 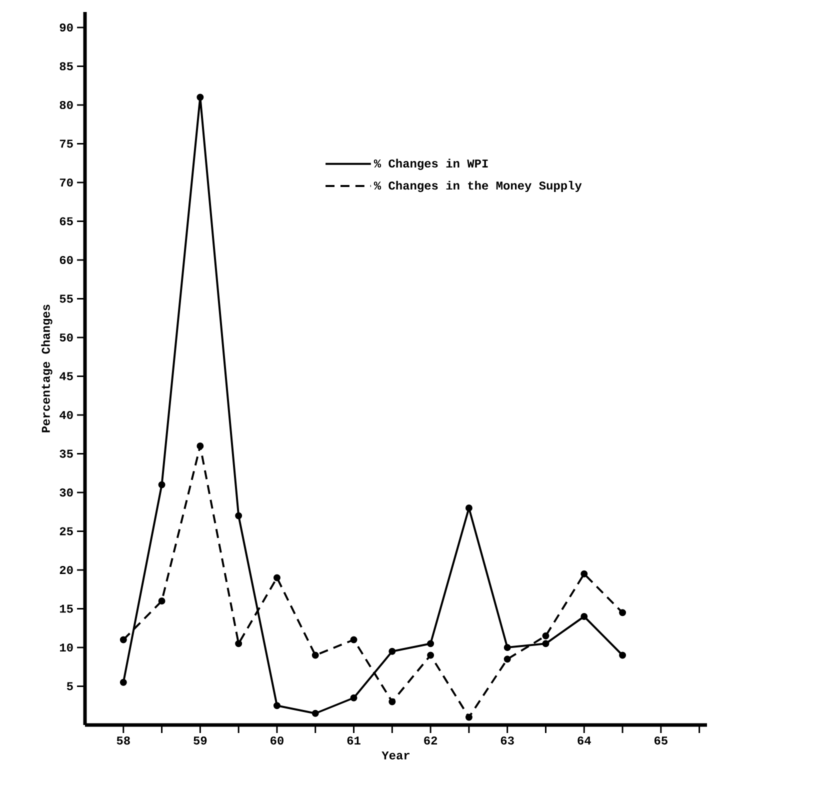 What do you see at coordinates (66, 570) in the screenshot?
I see `y-tick-label: 20` at bounding box center [66, 570].